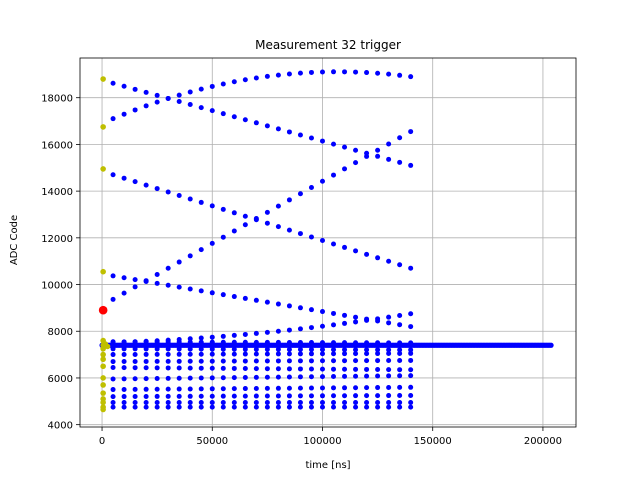 This screenshot has width=640, height=480. What do you see at coordinates (433, 441) in the screenshot?
I see `x-tick-label: 150000` at bounding box center [433, 441].